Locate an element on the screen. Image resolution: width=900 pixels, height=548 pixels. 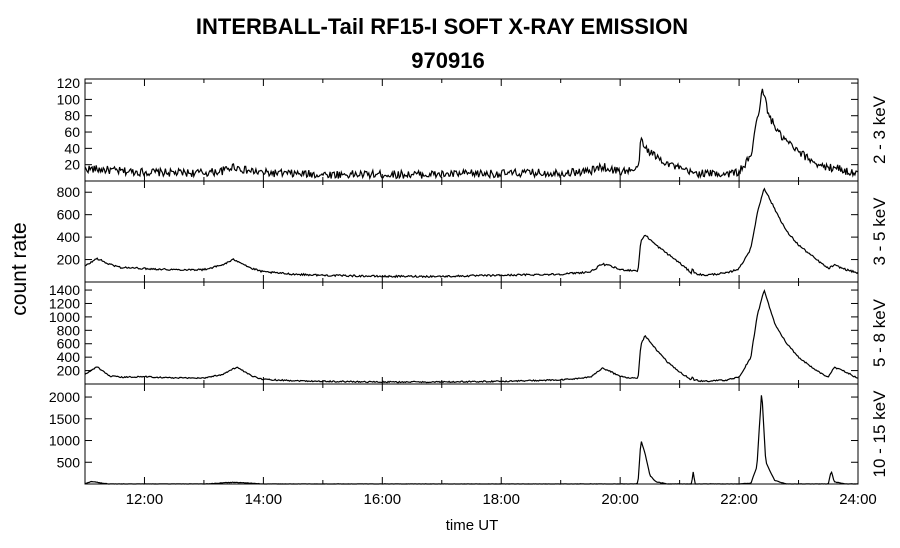
y-tick-label: 20 is located at coordinates (72, 165).